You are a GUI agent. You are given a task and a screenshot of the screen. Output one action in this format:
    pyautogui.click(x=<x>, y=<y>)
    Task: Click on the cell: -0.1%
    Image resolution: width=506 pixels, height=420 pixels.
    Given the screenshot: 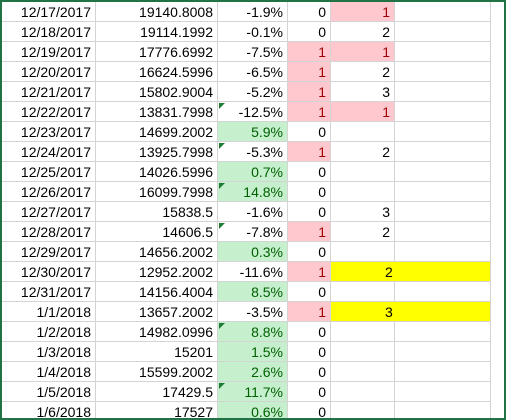 What is the action you would take?
    pyautogui.click(x=253, y=32)
    